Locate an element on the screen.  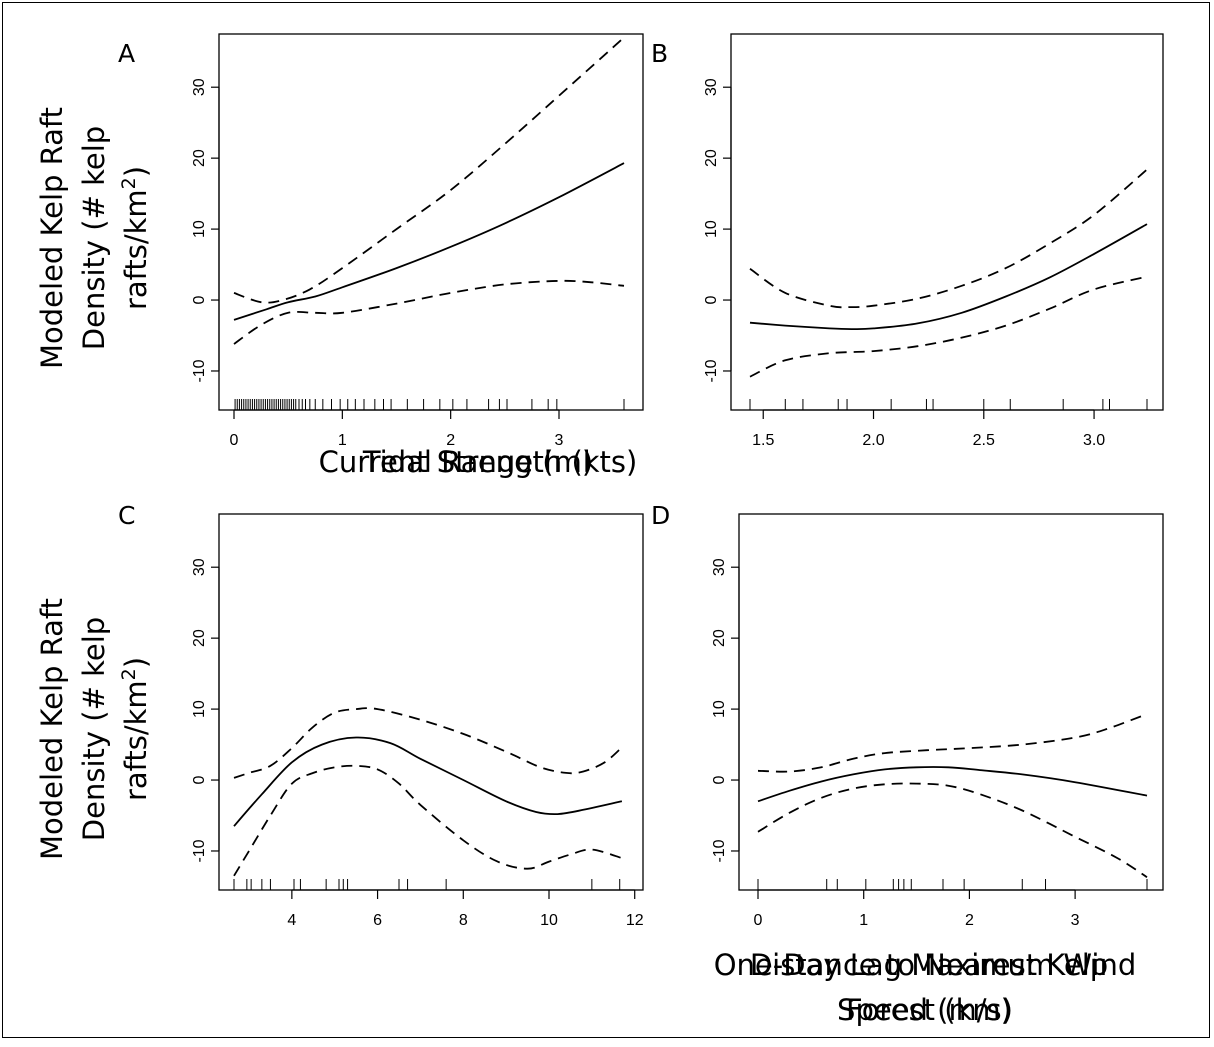
x-tick-label: 6 is located at coordinates (377, 920).